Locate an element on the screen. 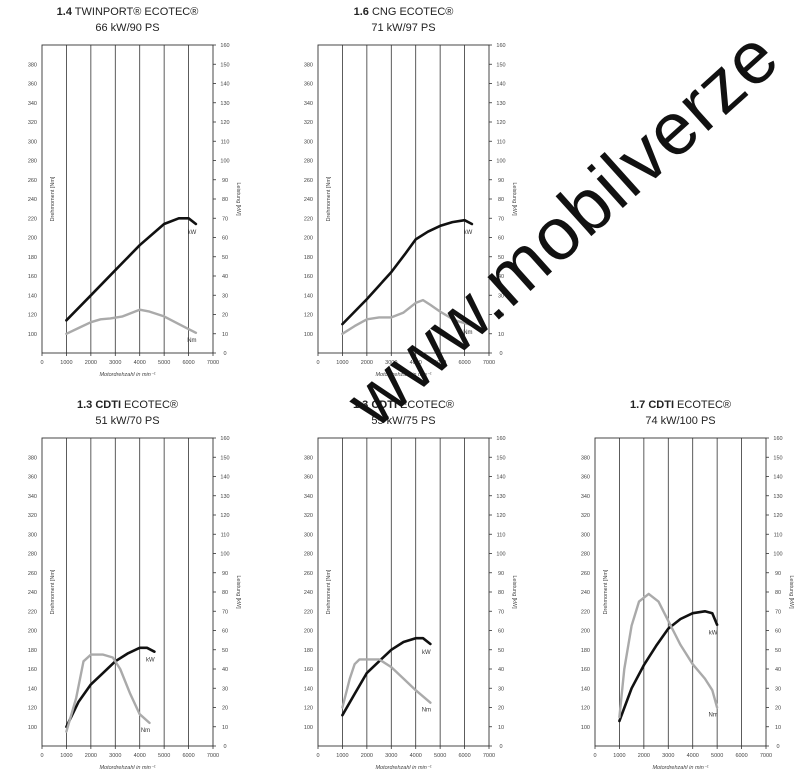  right-tick-label: 100 is located at coordinates (777, 555).